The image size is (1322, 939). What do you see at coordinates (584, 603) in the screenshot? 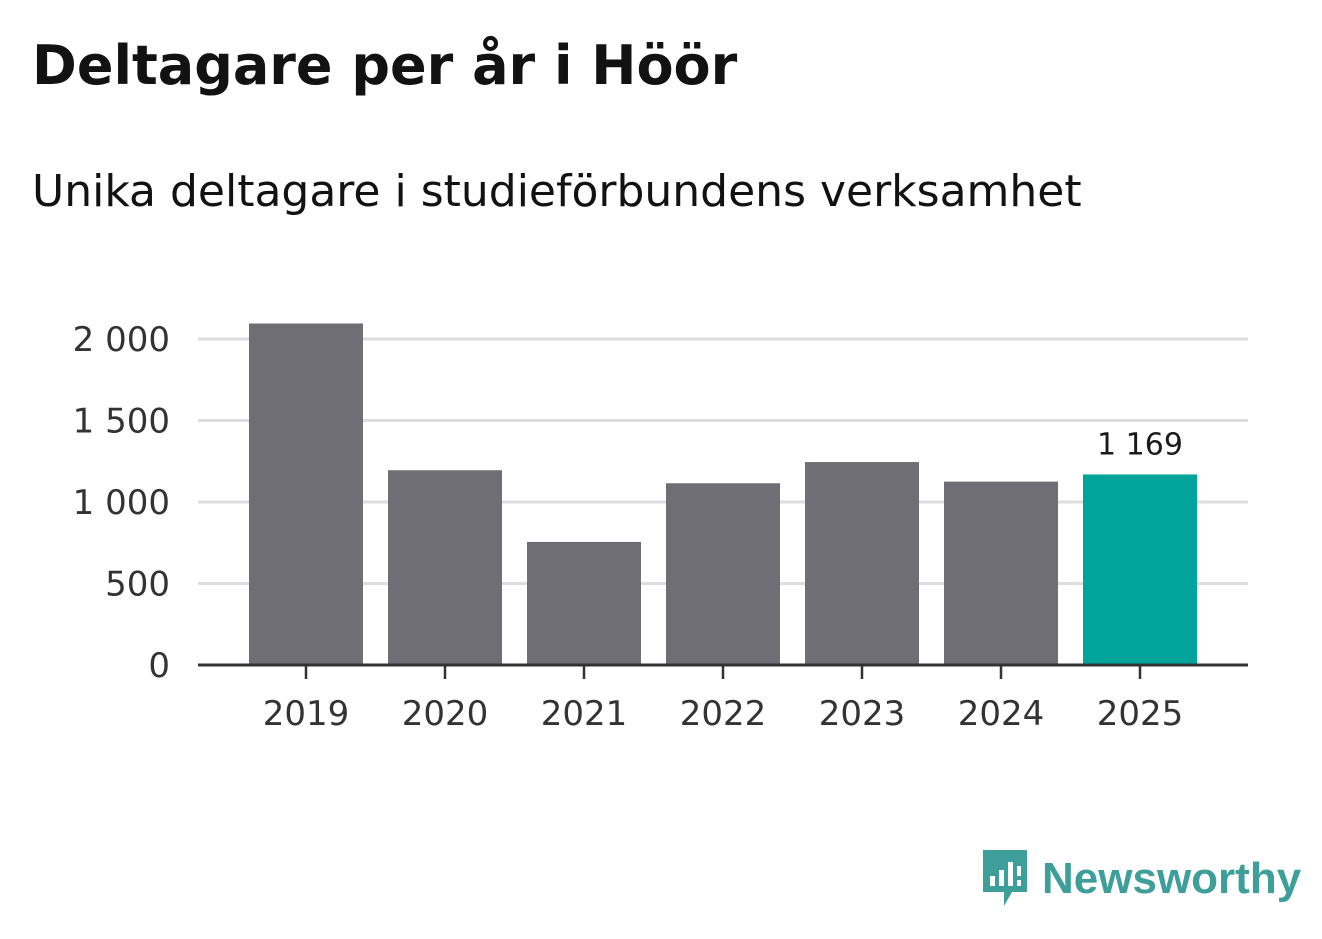
I see `bar-2021` at bounding box center [584, 603].